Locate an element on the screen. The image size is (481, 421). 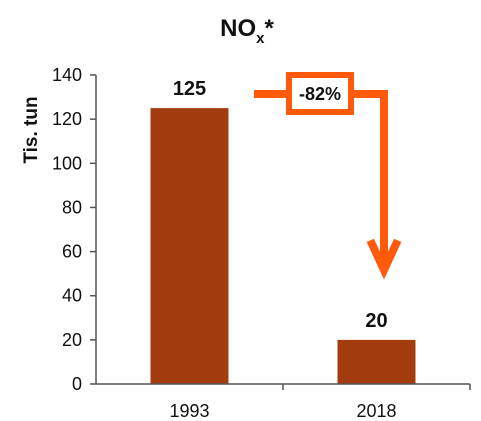
y-tick-label: 140 is located at coordinates (67, 75).